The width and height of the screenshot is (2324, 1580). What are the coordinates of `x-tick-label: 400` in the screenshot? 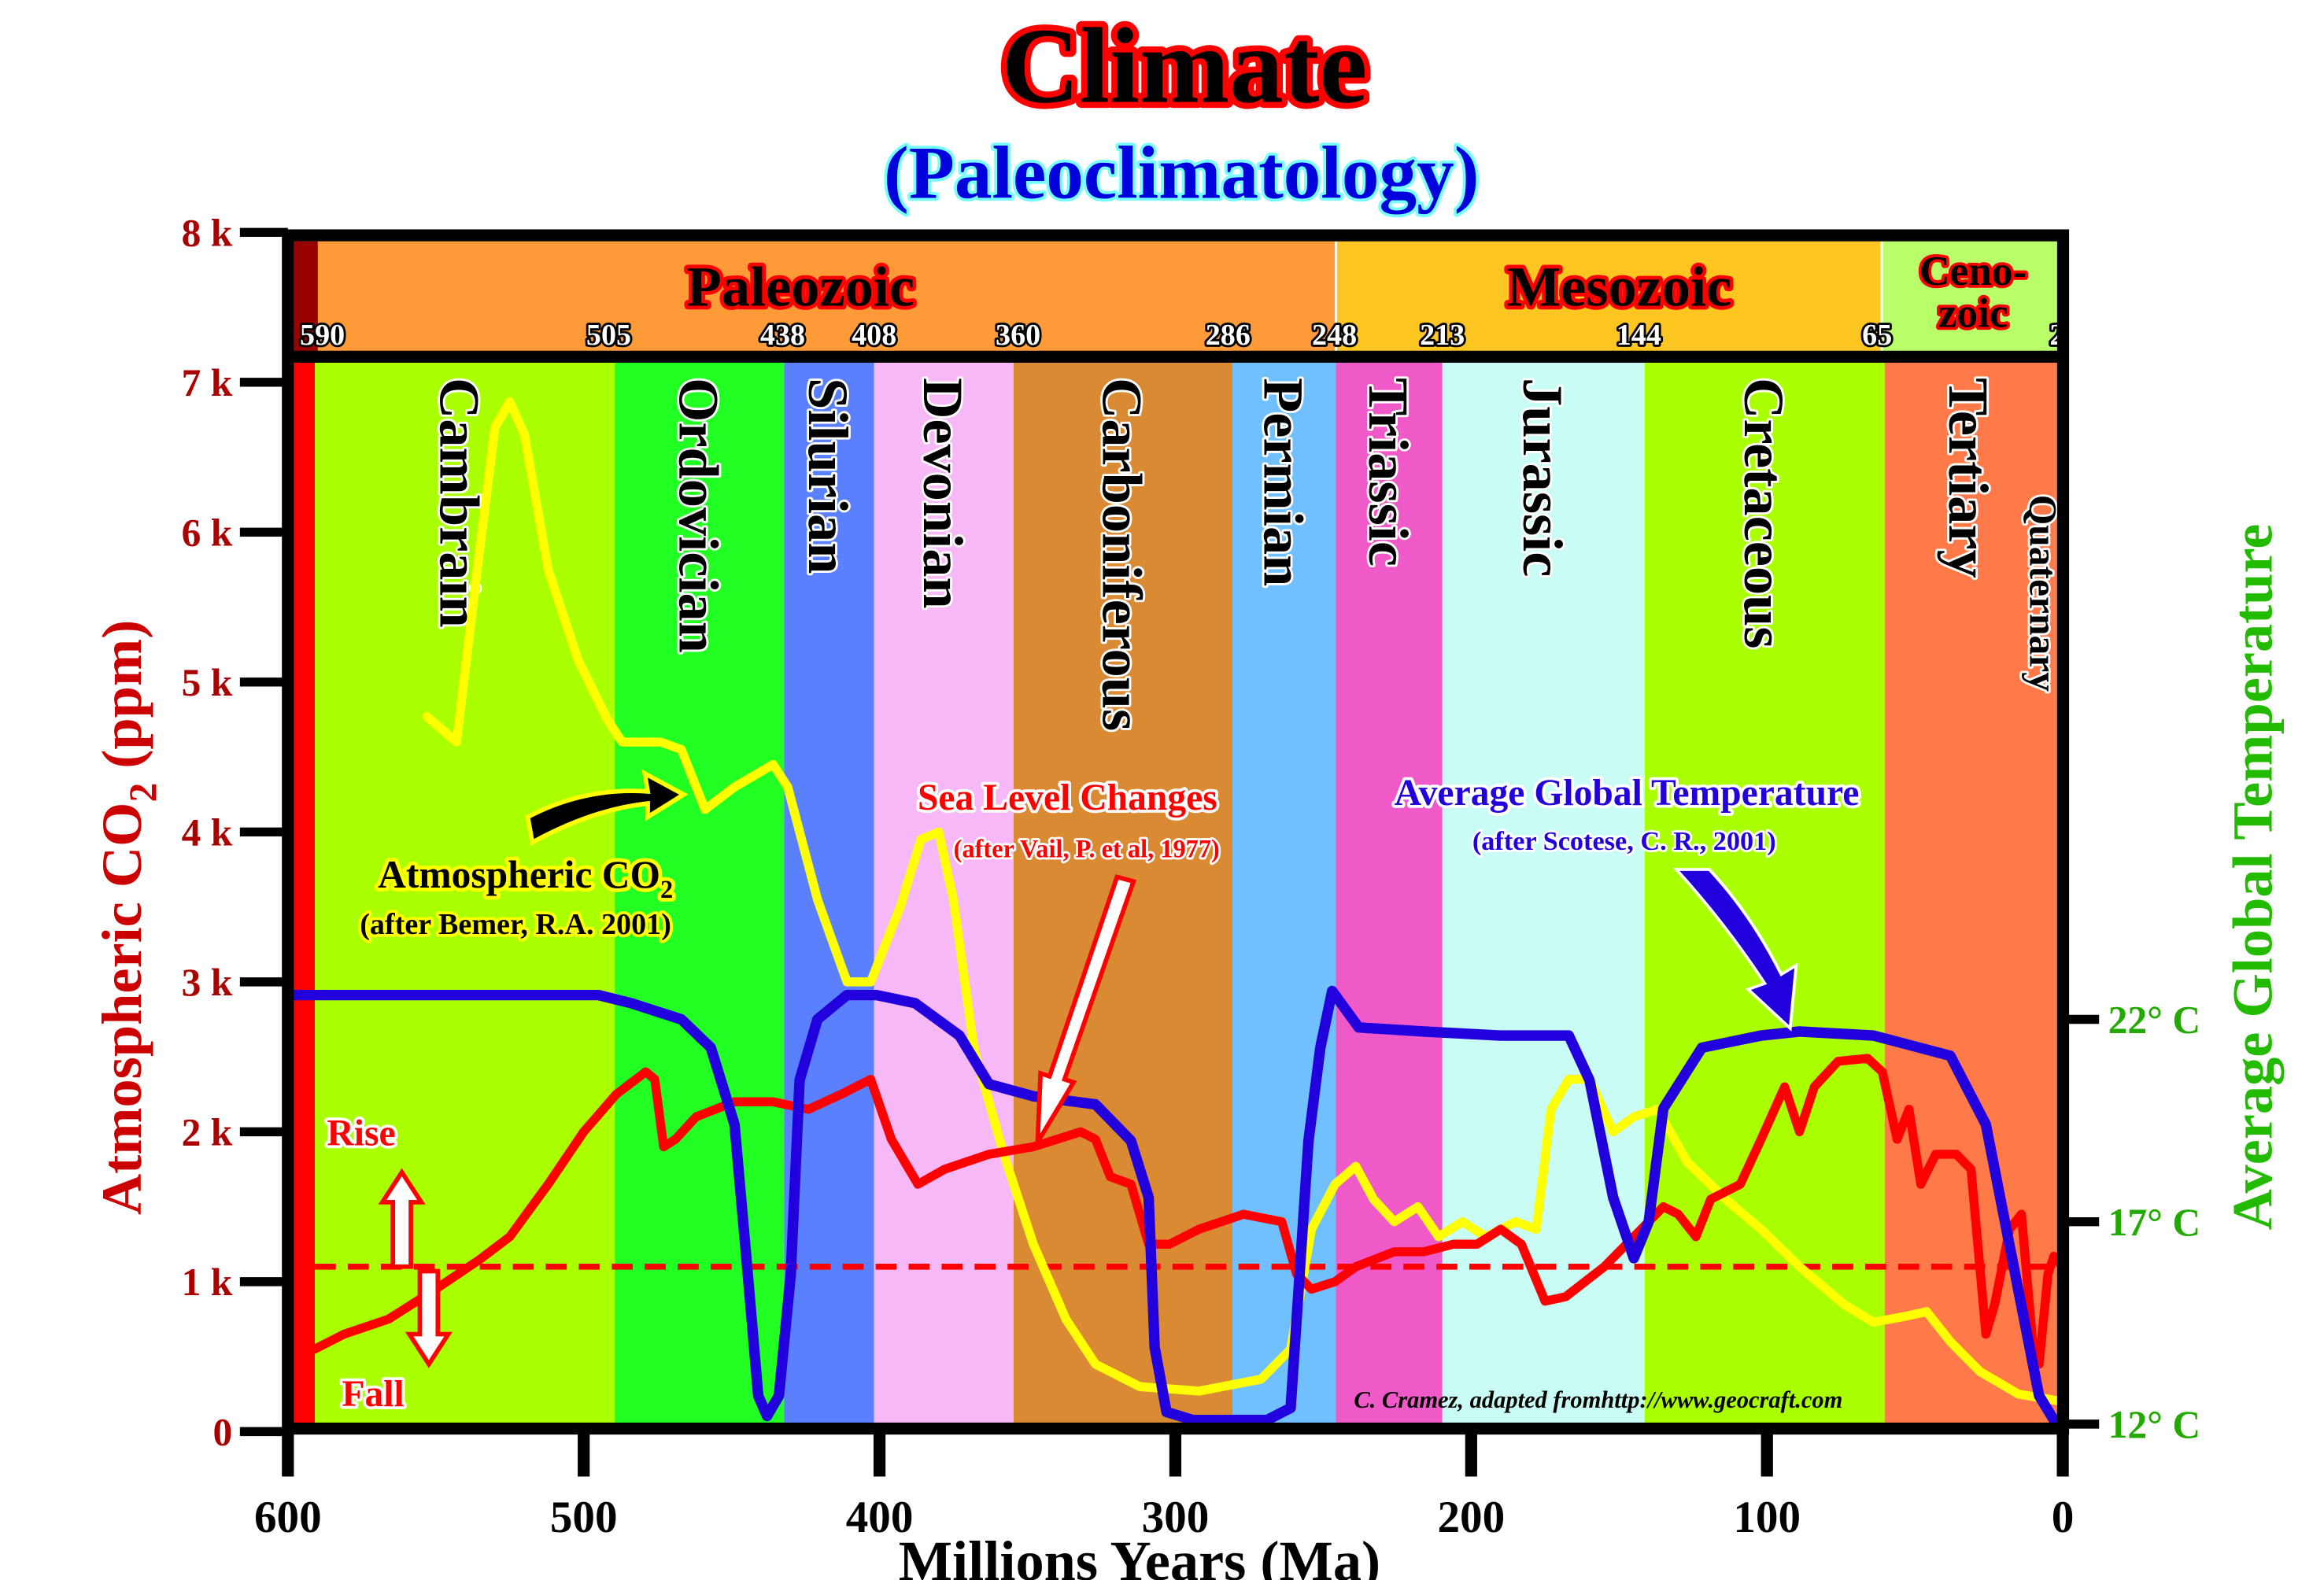 It's located at (880, 1517).